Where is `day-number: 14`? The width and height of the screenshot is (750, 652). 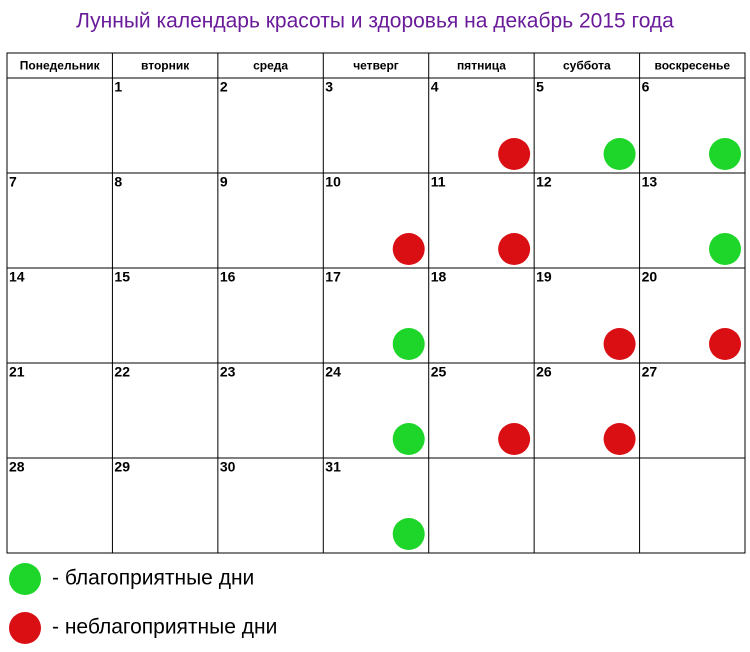
day-number: 14 is located at coordinates (17, 277).